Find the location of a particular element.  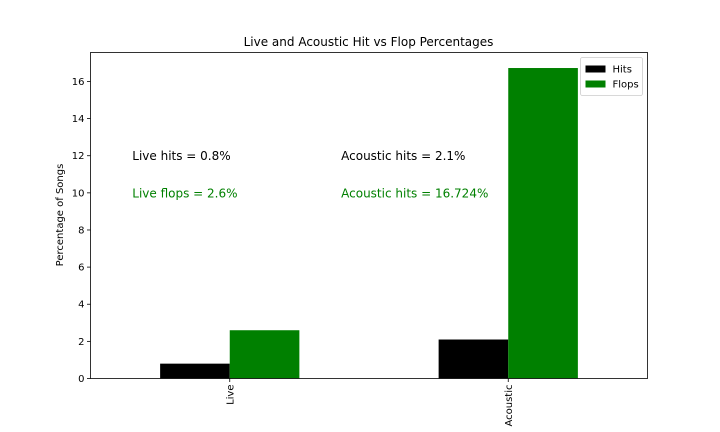

y-tick-label: 4 is located at coordinates (81, 305).